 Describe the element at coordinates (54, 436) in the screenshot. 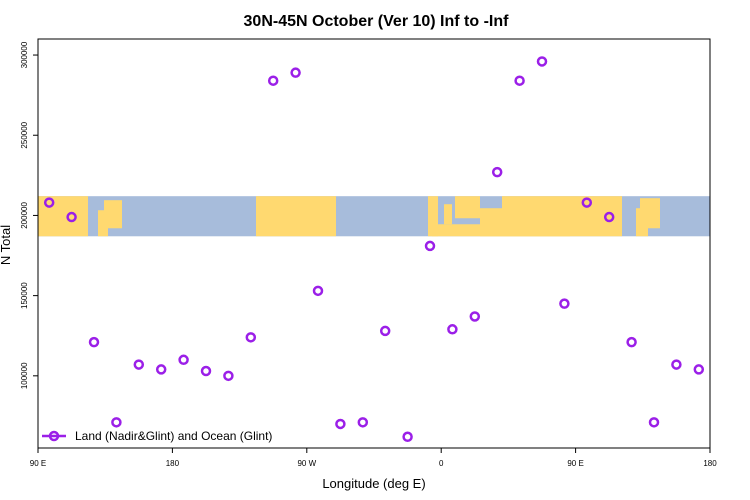

I see `legend-marker` at that location.